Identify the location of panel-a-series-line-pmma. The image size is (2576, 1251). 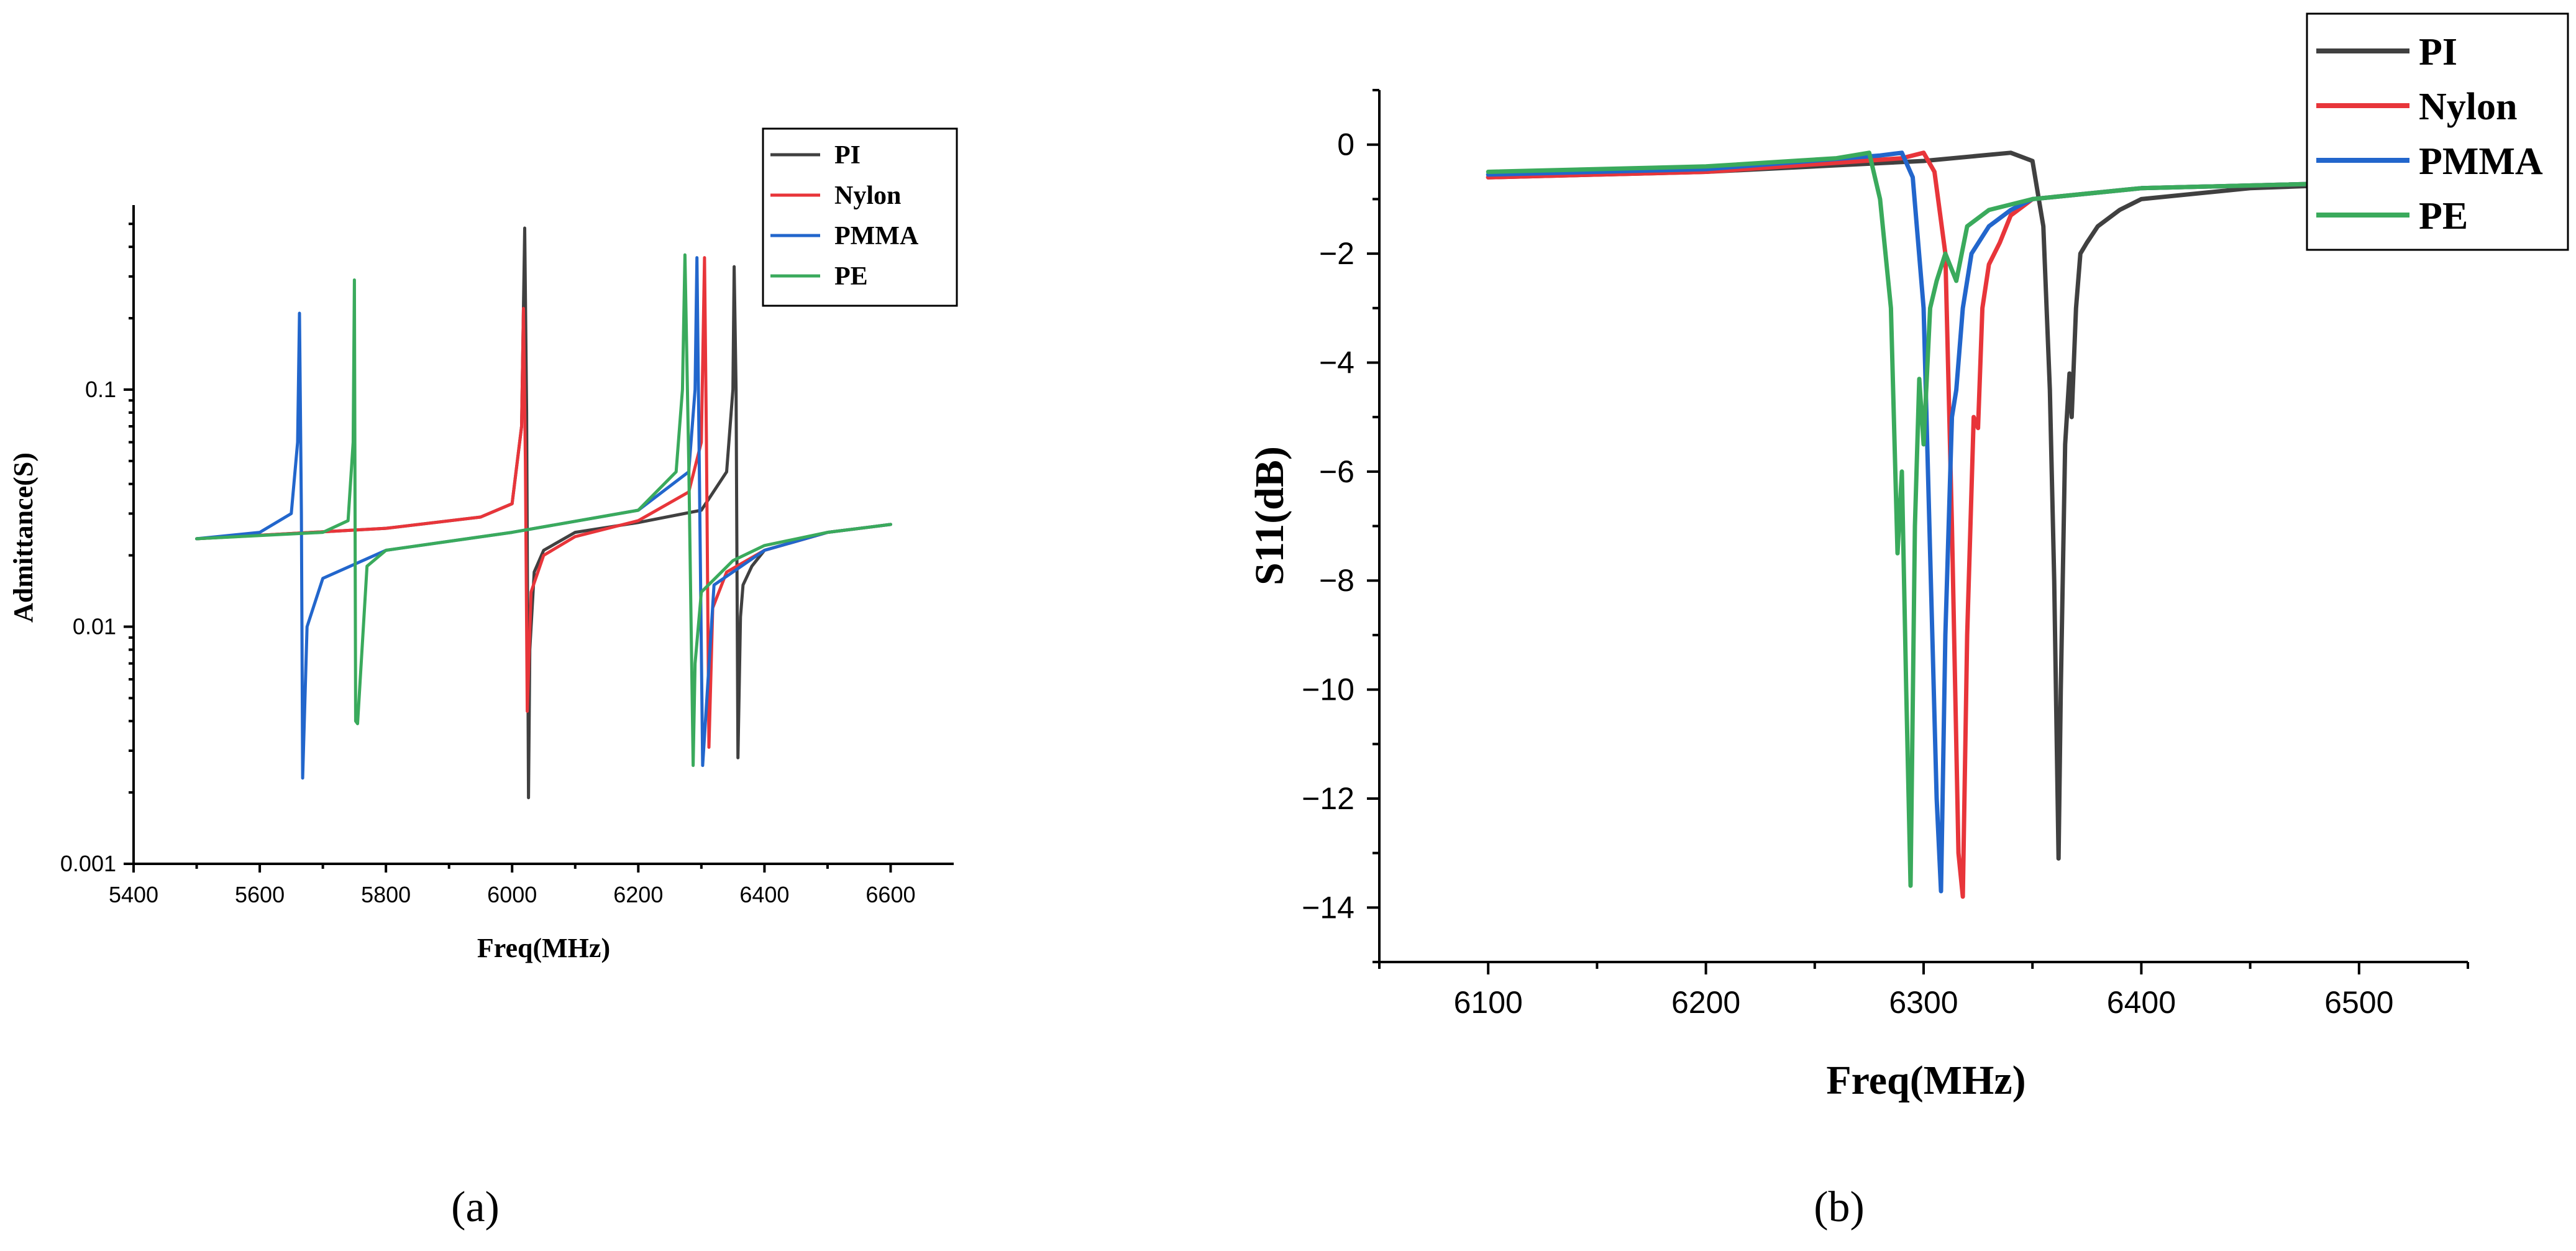
(543, 518).